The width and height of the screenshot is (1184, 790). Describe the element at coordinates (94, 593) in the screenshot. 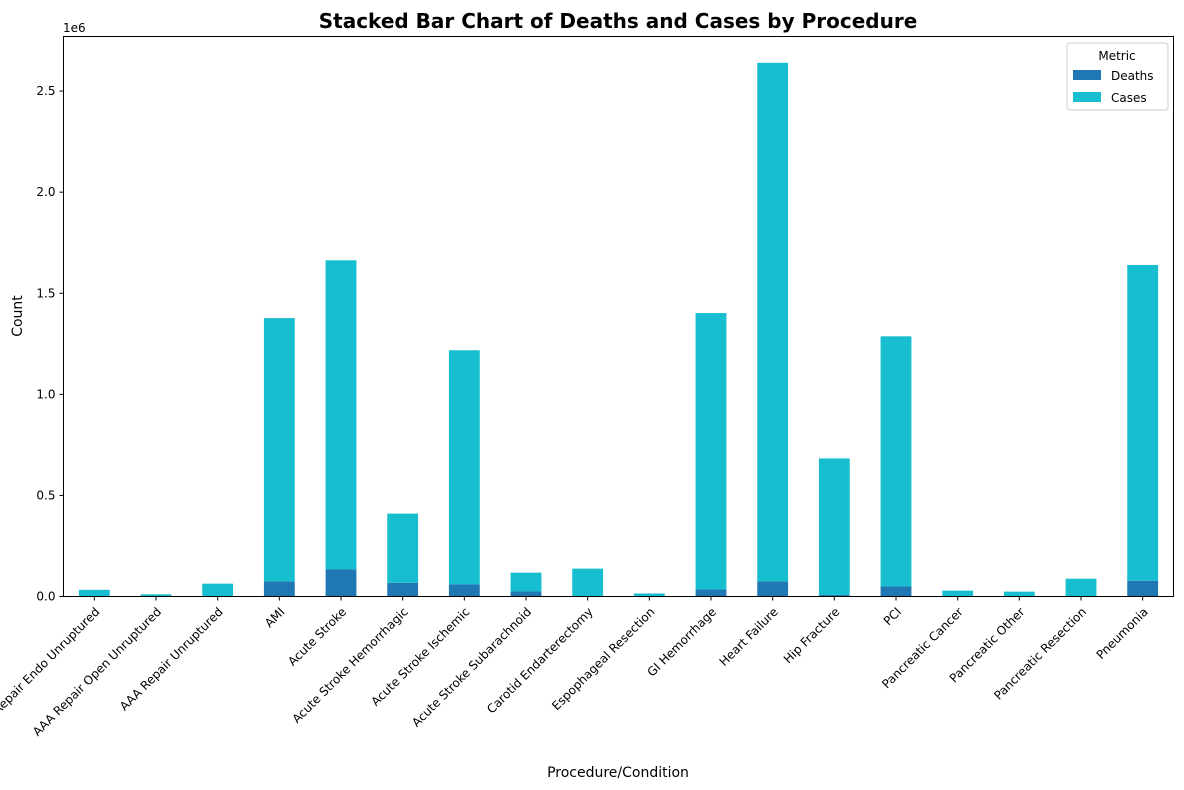

I see `bar-cases-aaa-repair-endo-unruptured` at that location.